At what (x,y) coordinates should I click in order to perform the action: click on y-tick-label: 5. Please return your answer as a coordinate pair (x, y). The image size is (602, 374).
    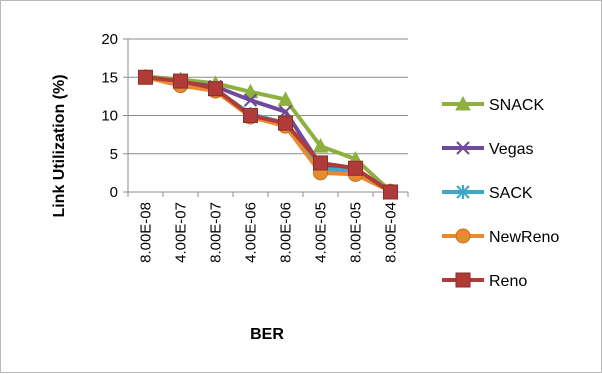
    Looking at the image, I should click on (114, 154).